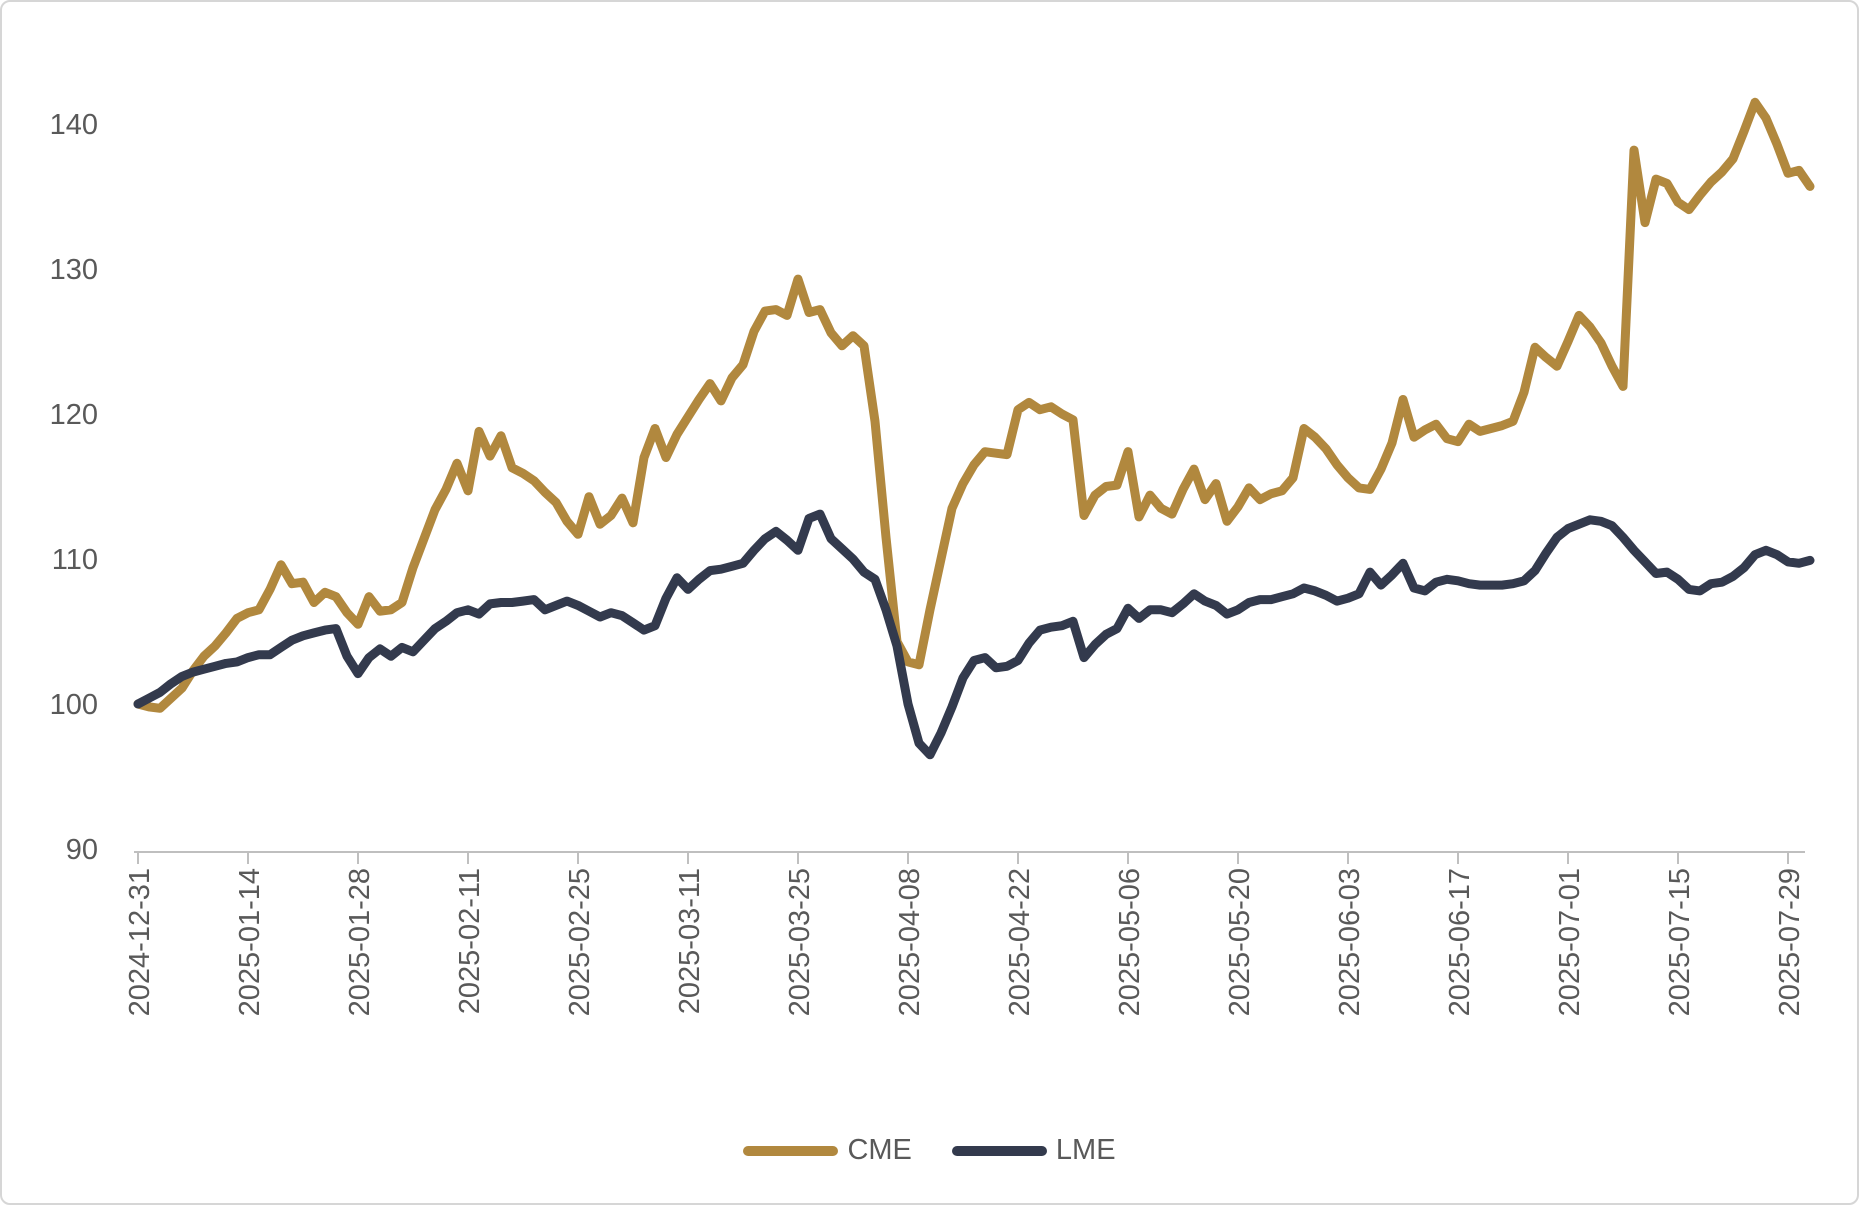 The height and width of the screenshot is (1205, 1859). I want to click on x-axis-tick-label: 2025-03-11, so click(690, 941).